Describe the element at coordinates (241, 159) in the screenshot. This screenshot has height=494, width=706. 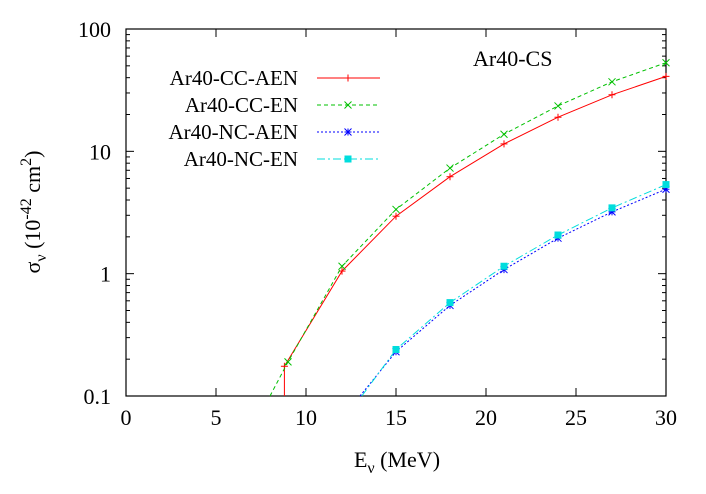
I see `legend-label: Ar40-NC-EN` at that location.